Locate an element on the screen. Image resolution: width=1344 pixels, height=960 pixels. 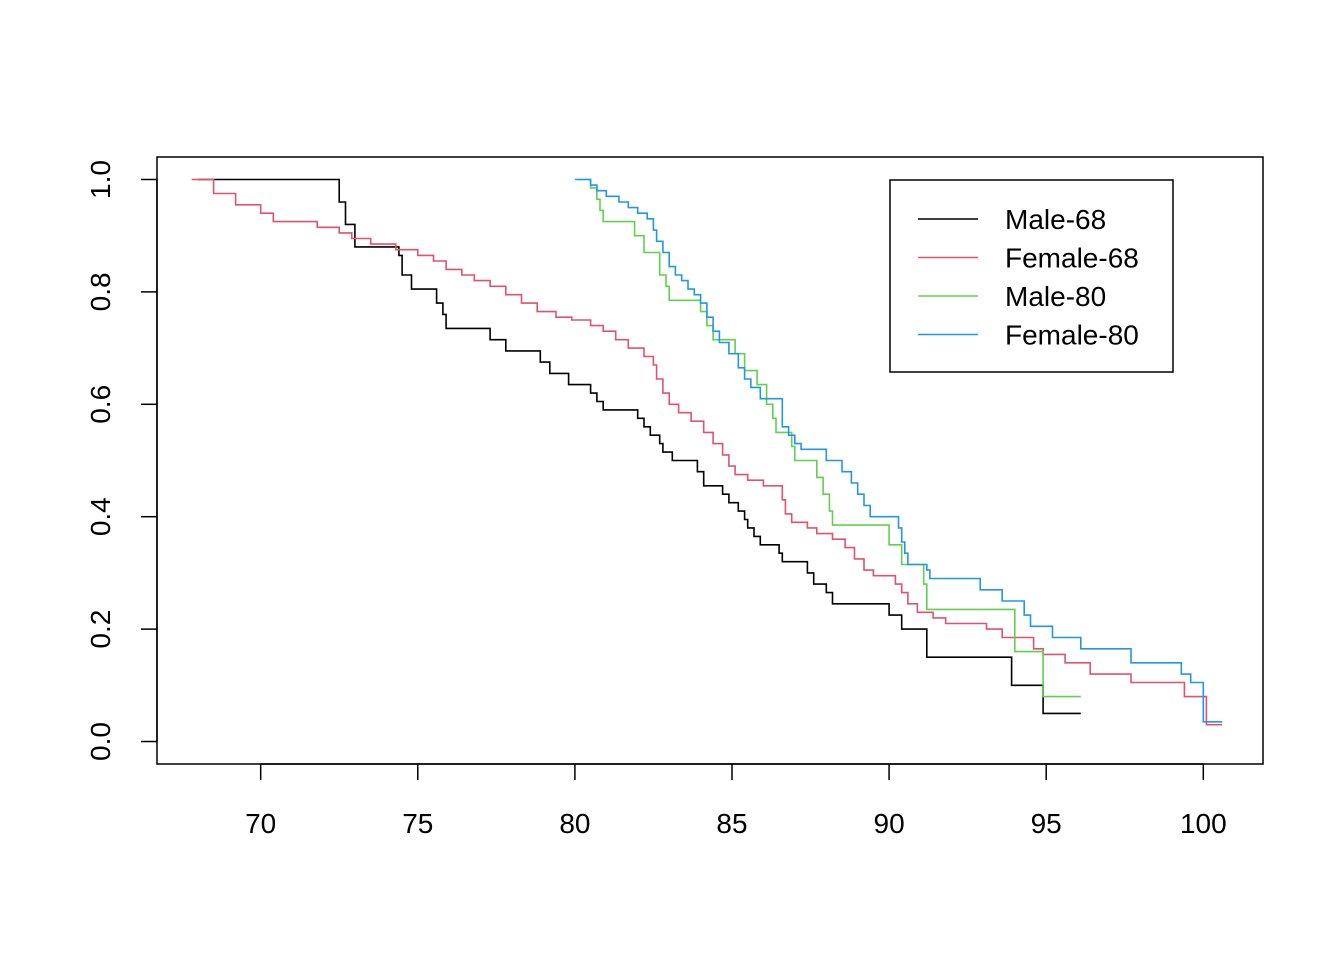
y-tick-label: 0.8 is located at coordinates (100, 291).